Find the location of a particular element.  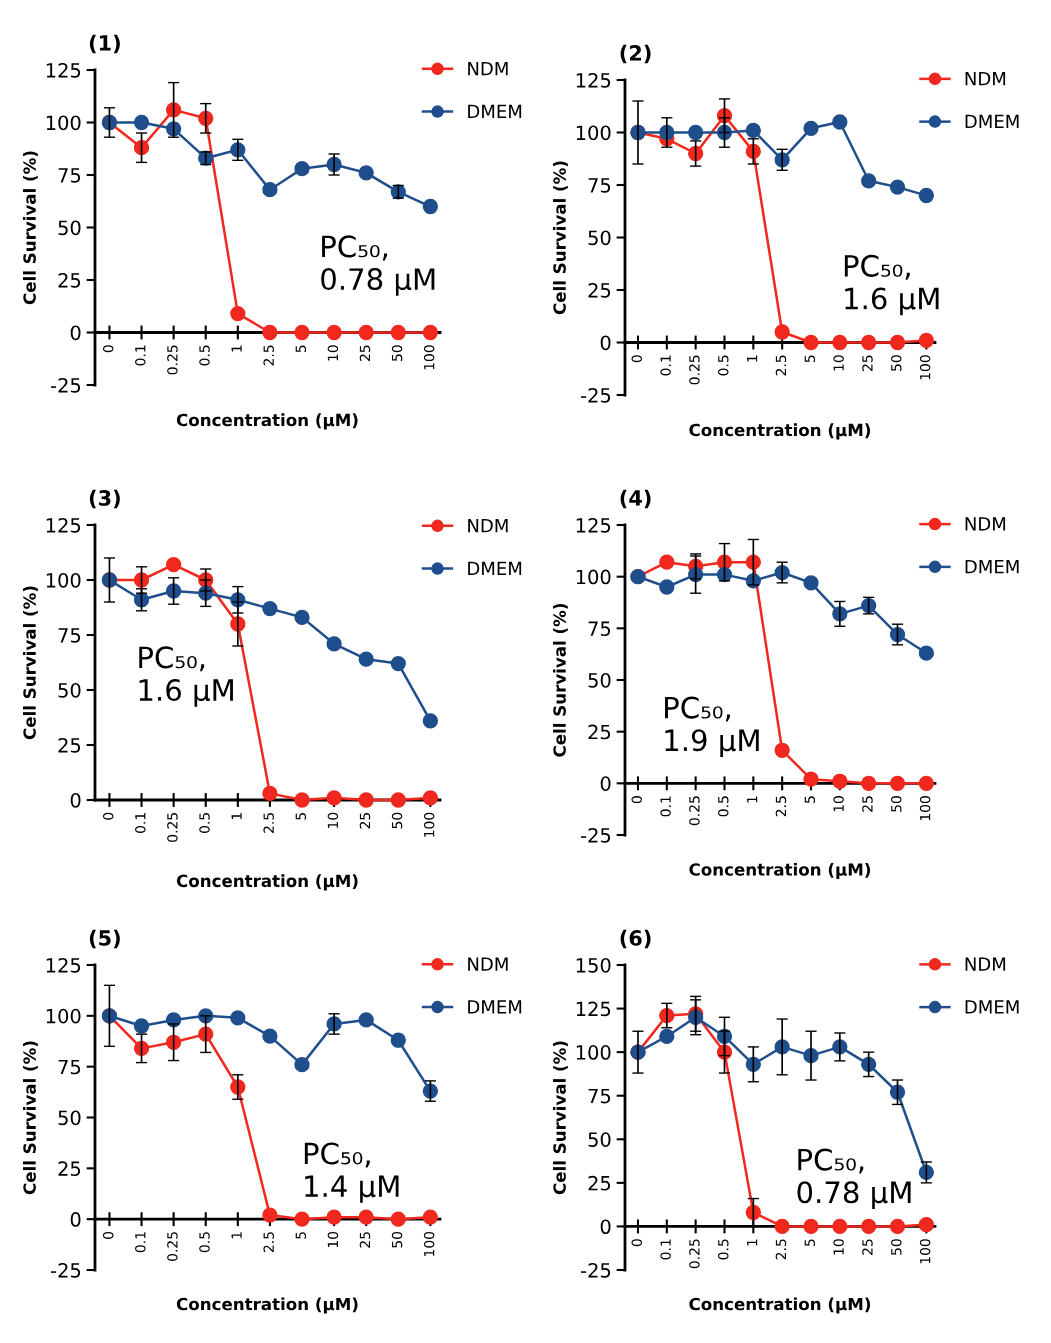

chart-title: (1) is located at coordinates (104, 44).